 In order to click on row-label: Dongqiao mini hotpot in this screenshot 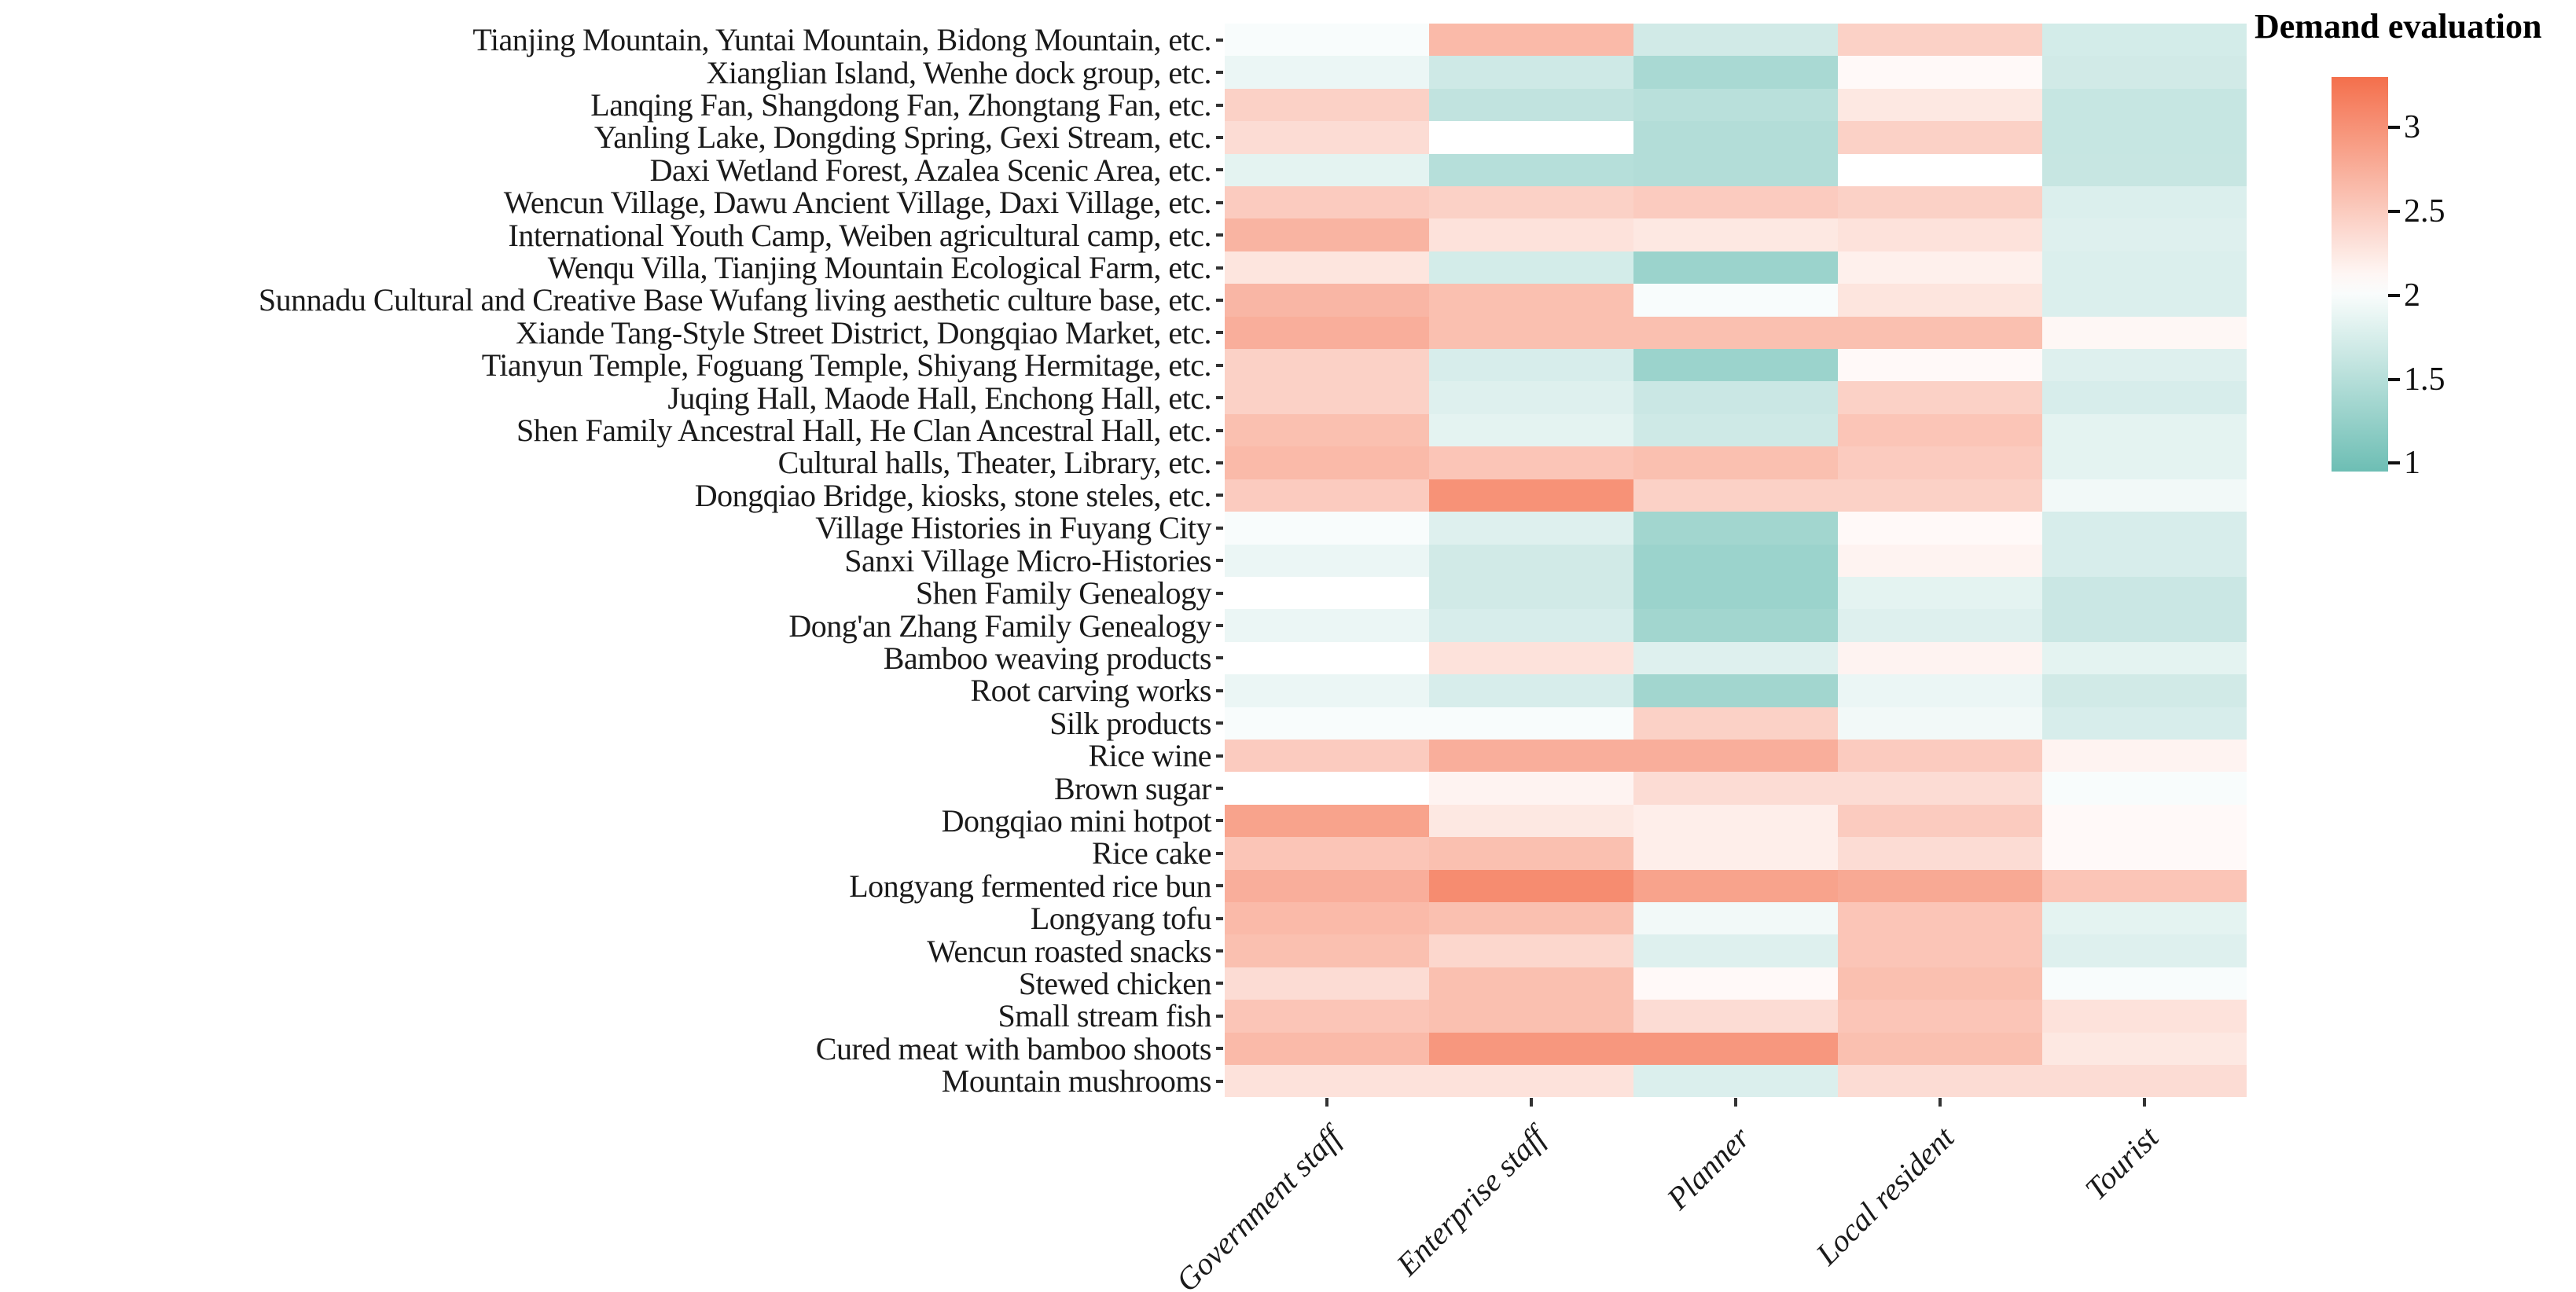, I will do `click(611, 821)`.